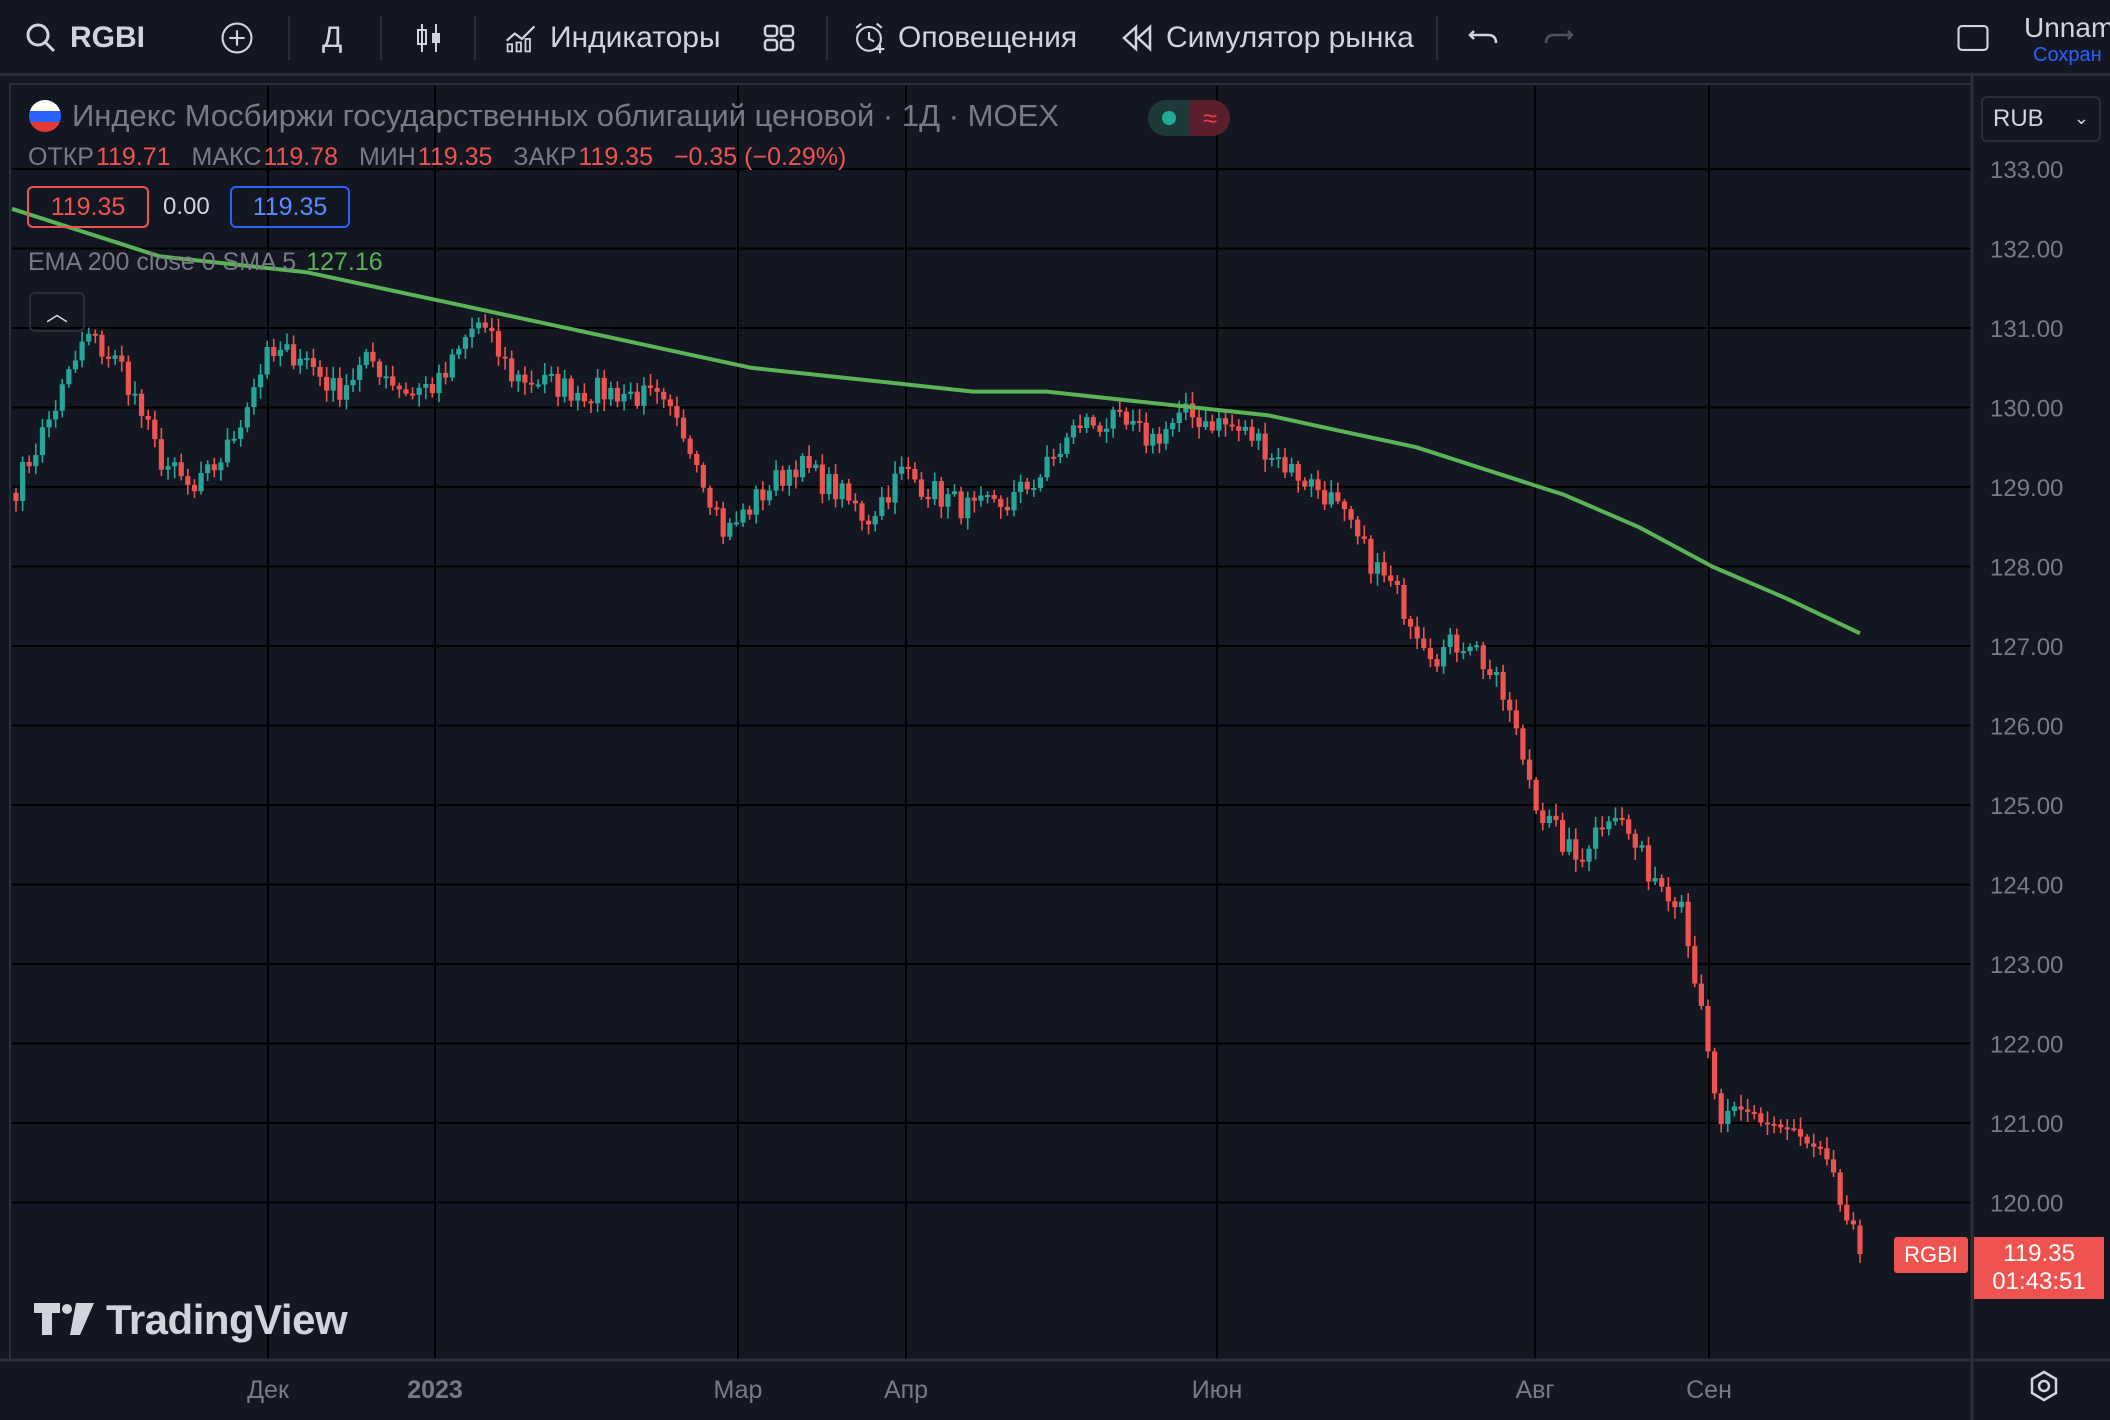 The height and width of the screenshot is (1420, 2110). What do you see at coordinates (2041, 119) in the screenshot?
I see `currency-select: RUB ⌄` at bounding box center [2041, 119].